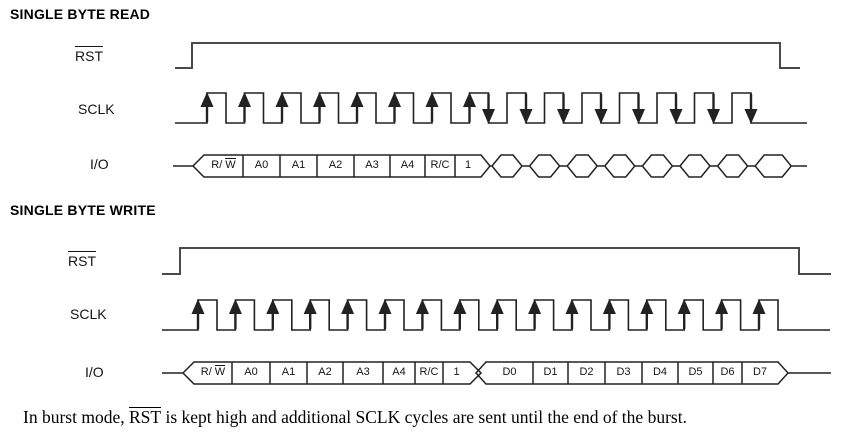 The height and width of the screenshot is (438, 847). What do you see at coordinates (288, 372) in the screenshot?
I see `write-io-cell-a1: A1` at bounding box center [288, 372].